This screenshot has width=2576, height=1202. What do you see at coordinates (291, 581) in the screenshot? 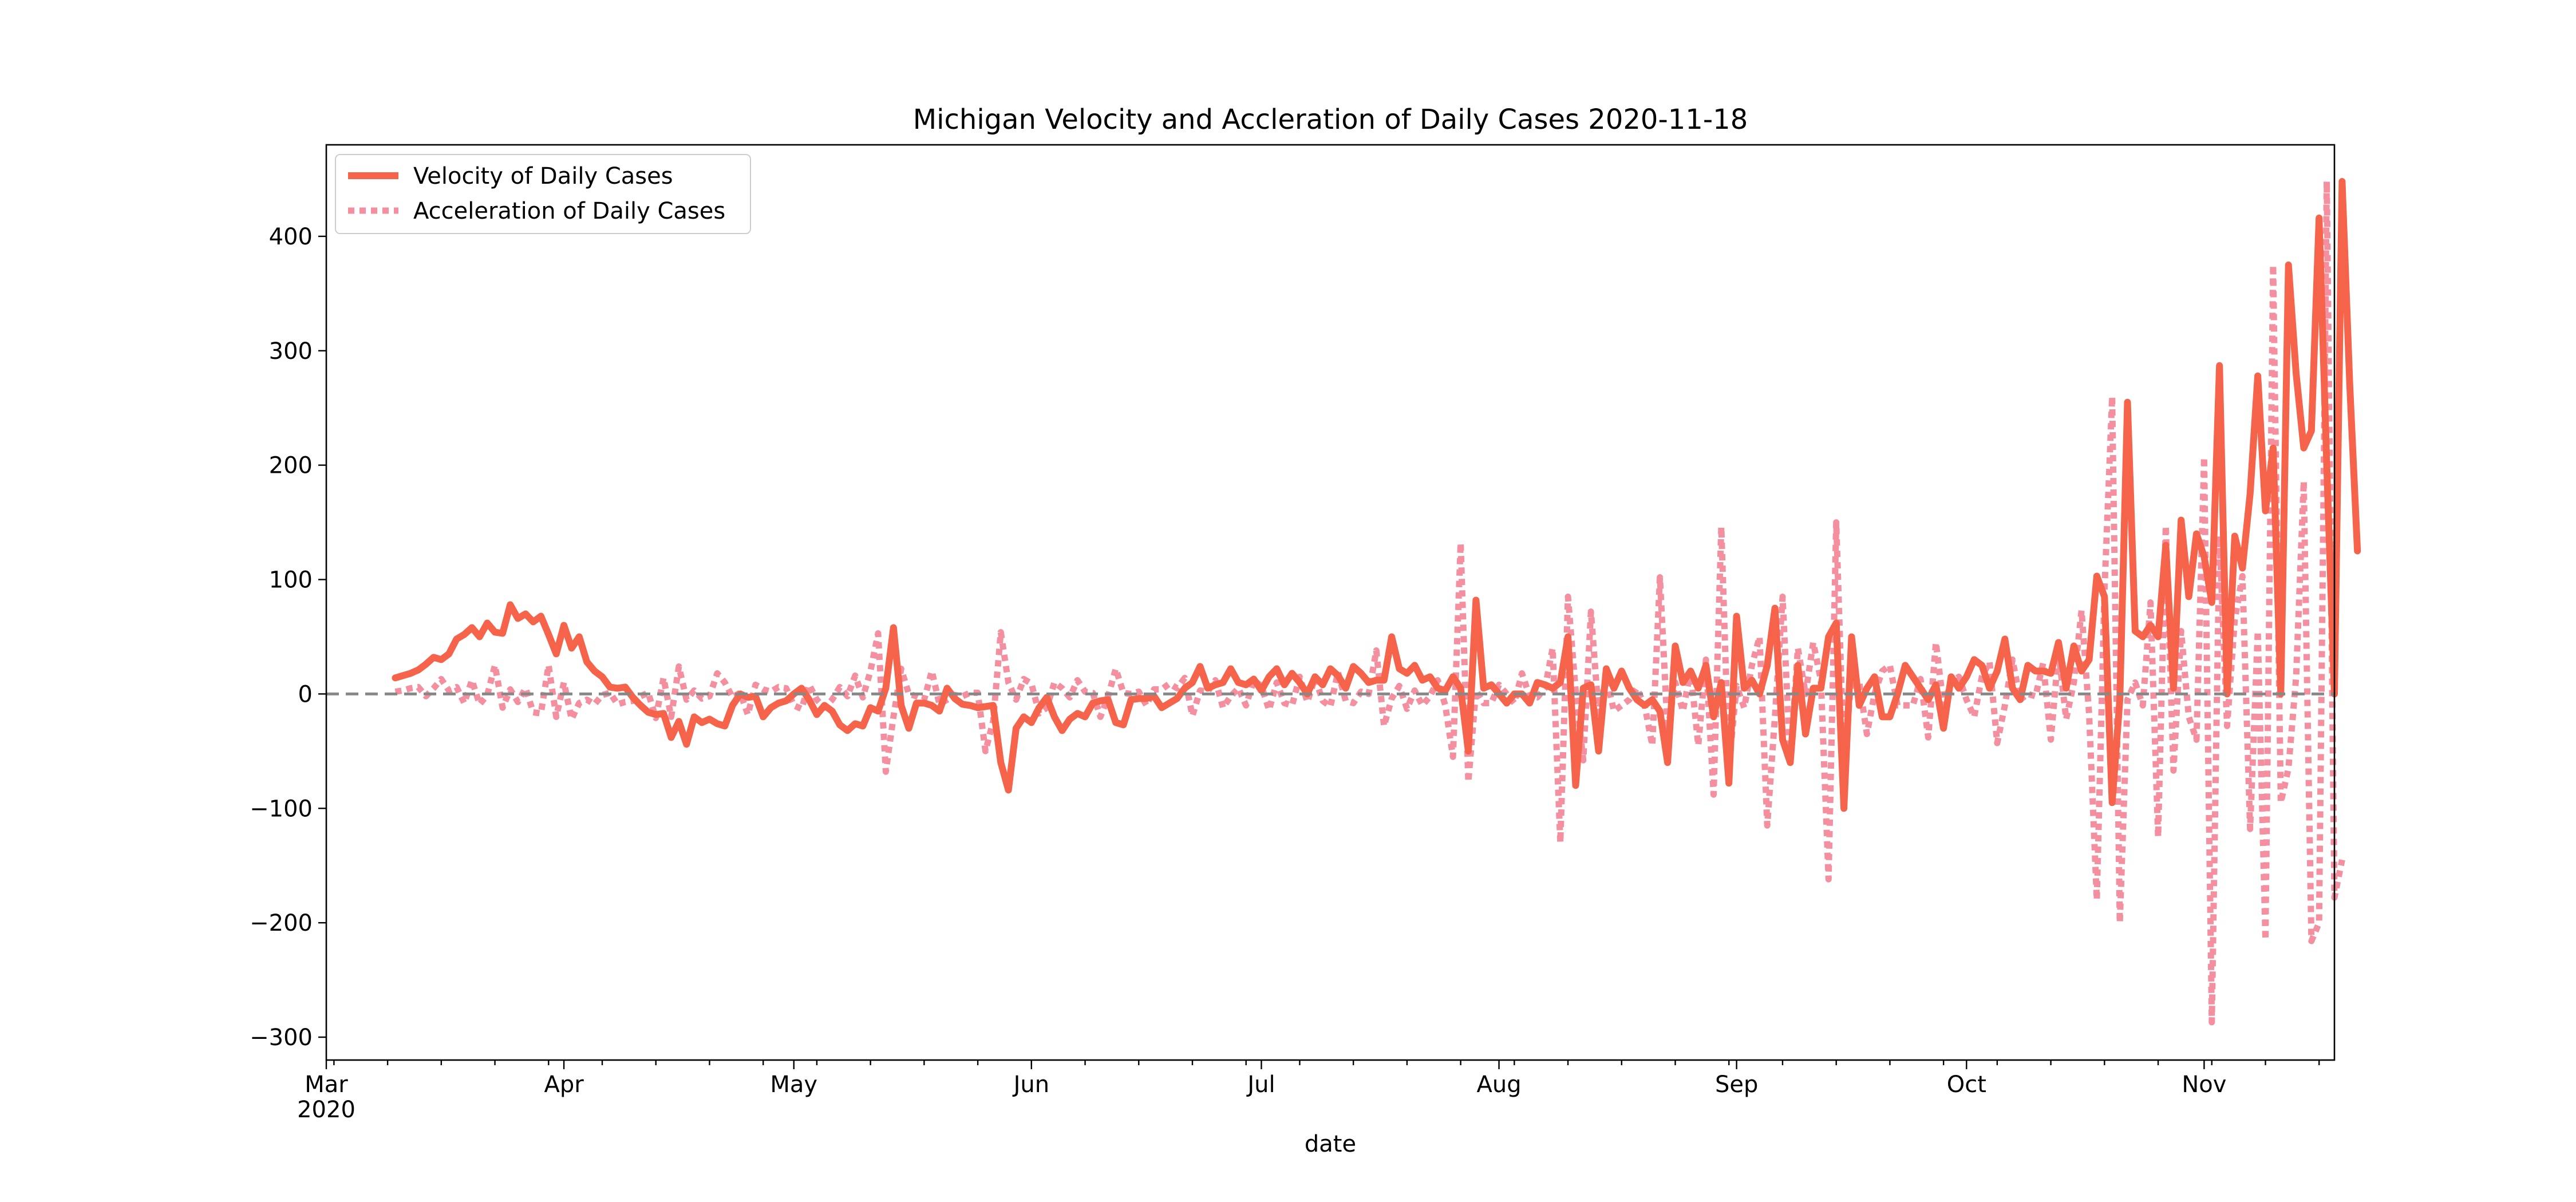
I see `y-tick-label: 100` at bounding box center [291, 581].